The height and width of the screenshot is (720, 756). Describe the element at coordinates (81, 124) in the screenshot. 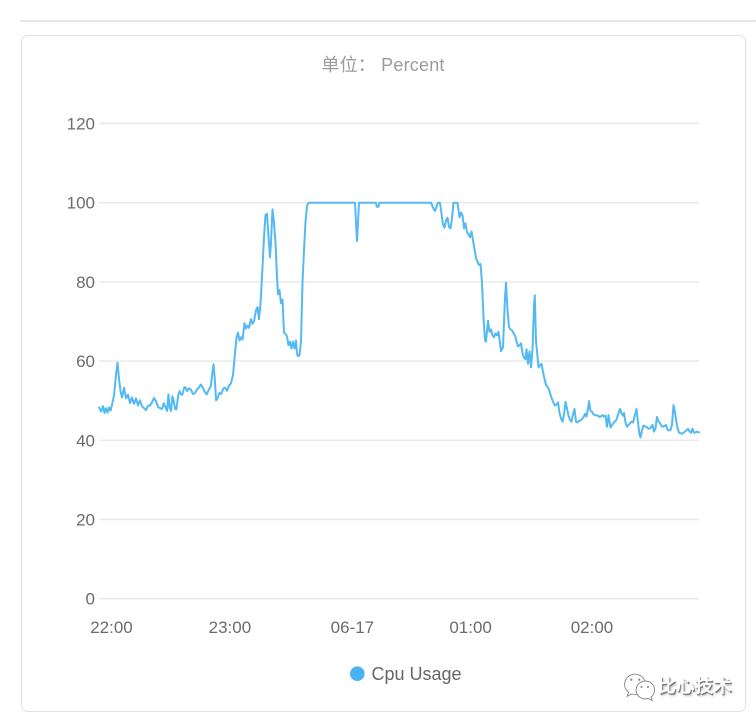

I see `svg-text: 120` at that location.